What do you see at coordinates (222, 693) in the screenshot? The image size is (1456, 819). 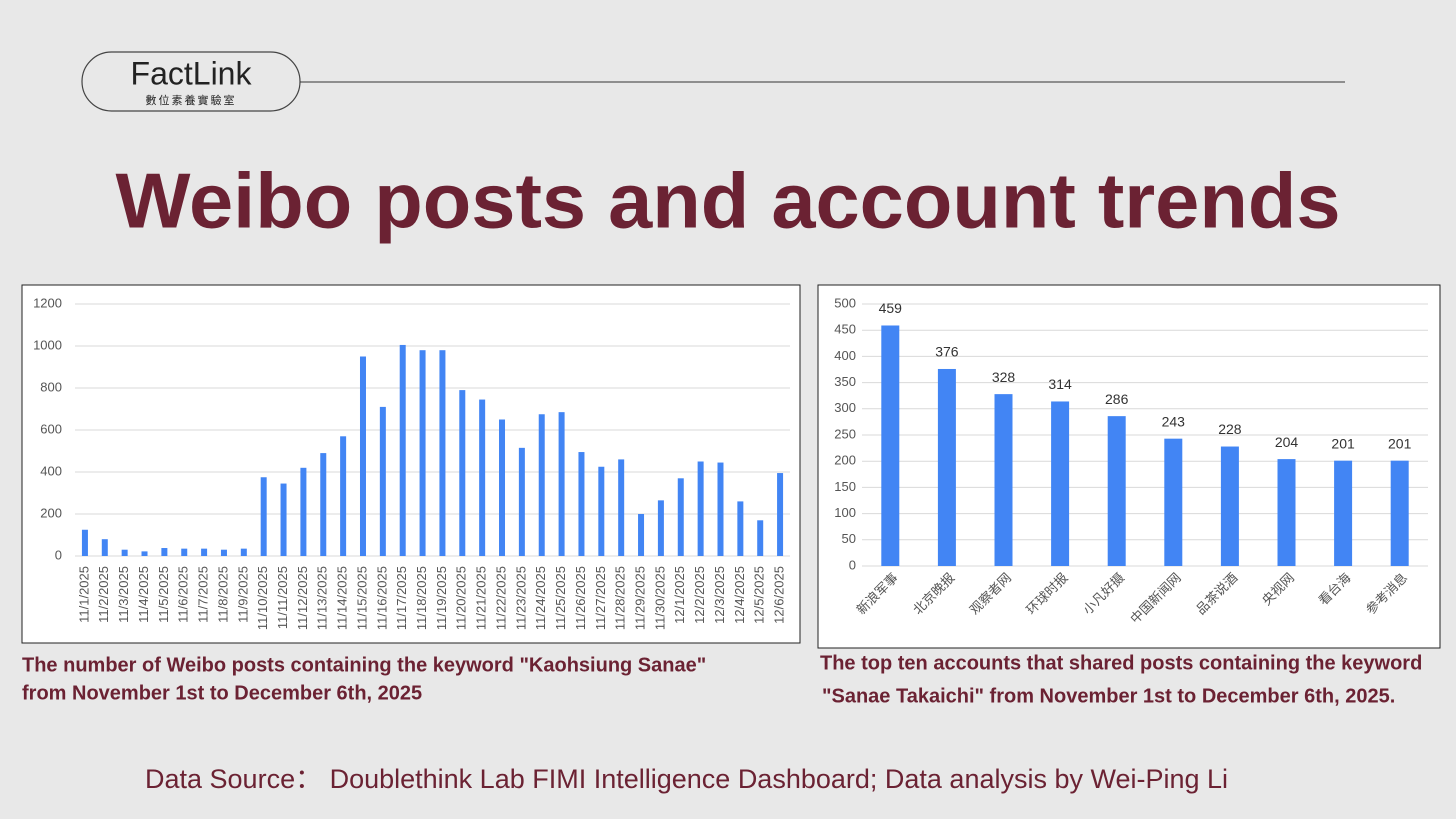 I see `chart-caption: from November 1st to December 6th, 2025` at bounding box center [222, 693].